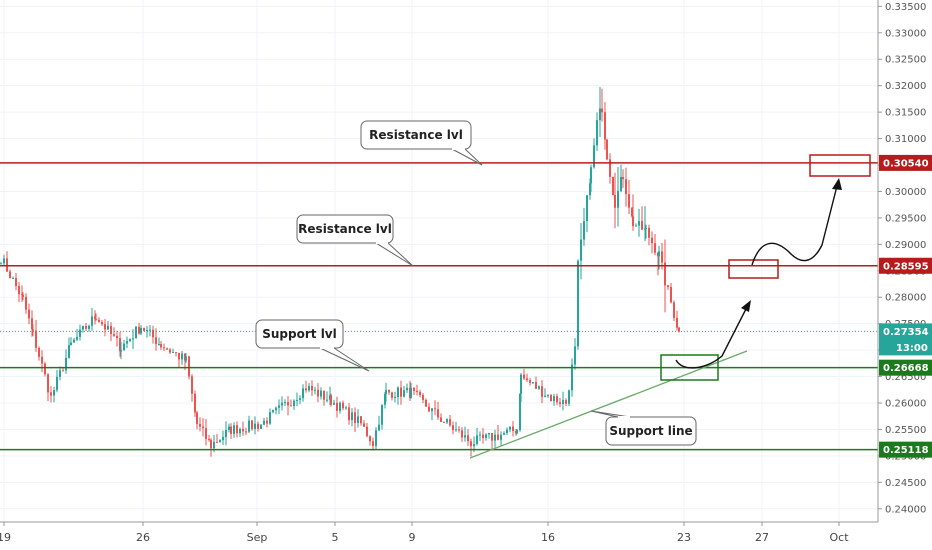 Image resolution: width=932 pixels, height=550 pixels. Describe the element at coordinates (912, 348) in the screenshot. I see `countdown-text: 13:00` at that location.